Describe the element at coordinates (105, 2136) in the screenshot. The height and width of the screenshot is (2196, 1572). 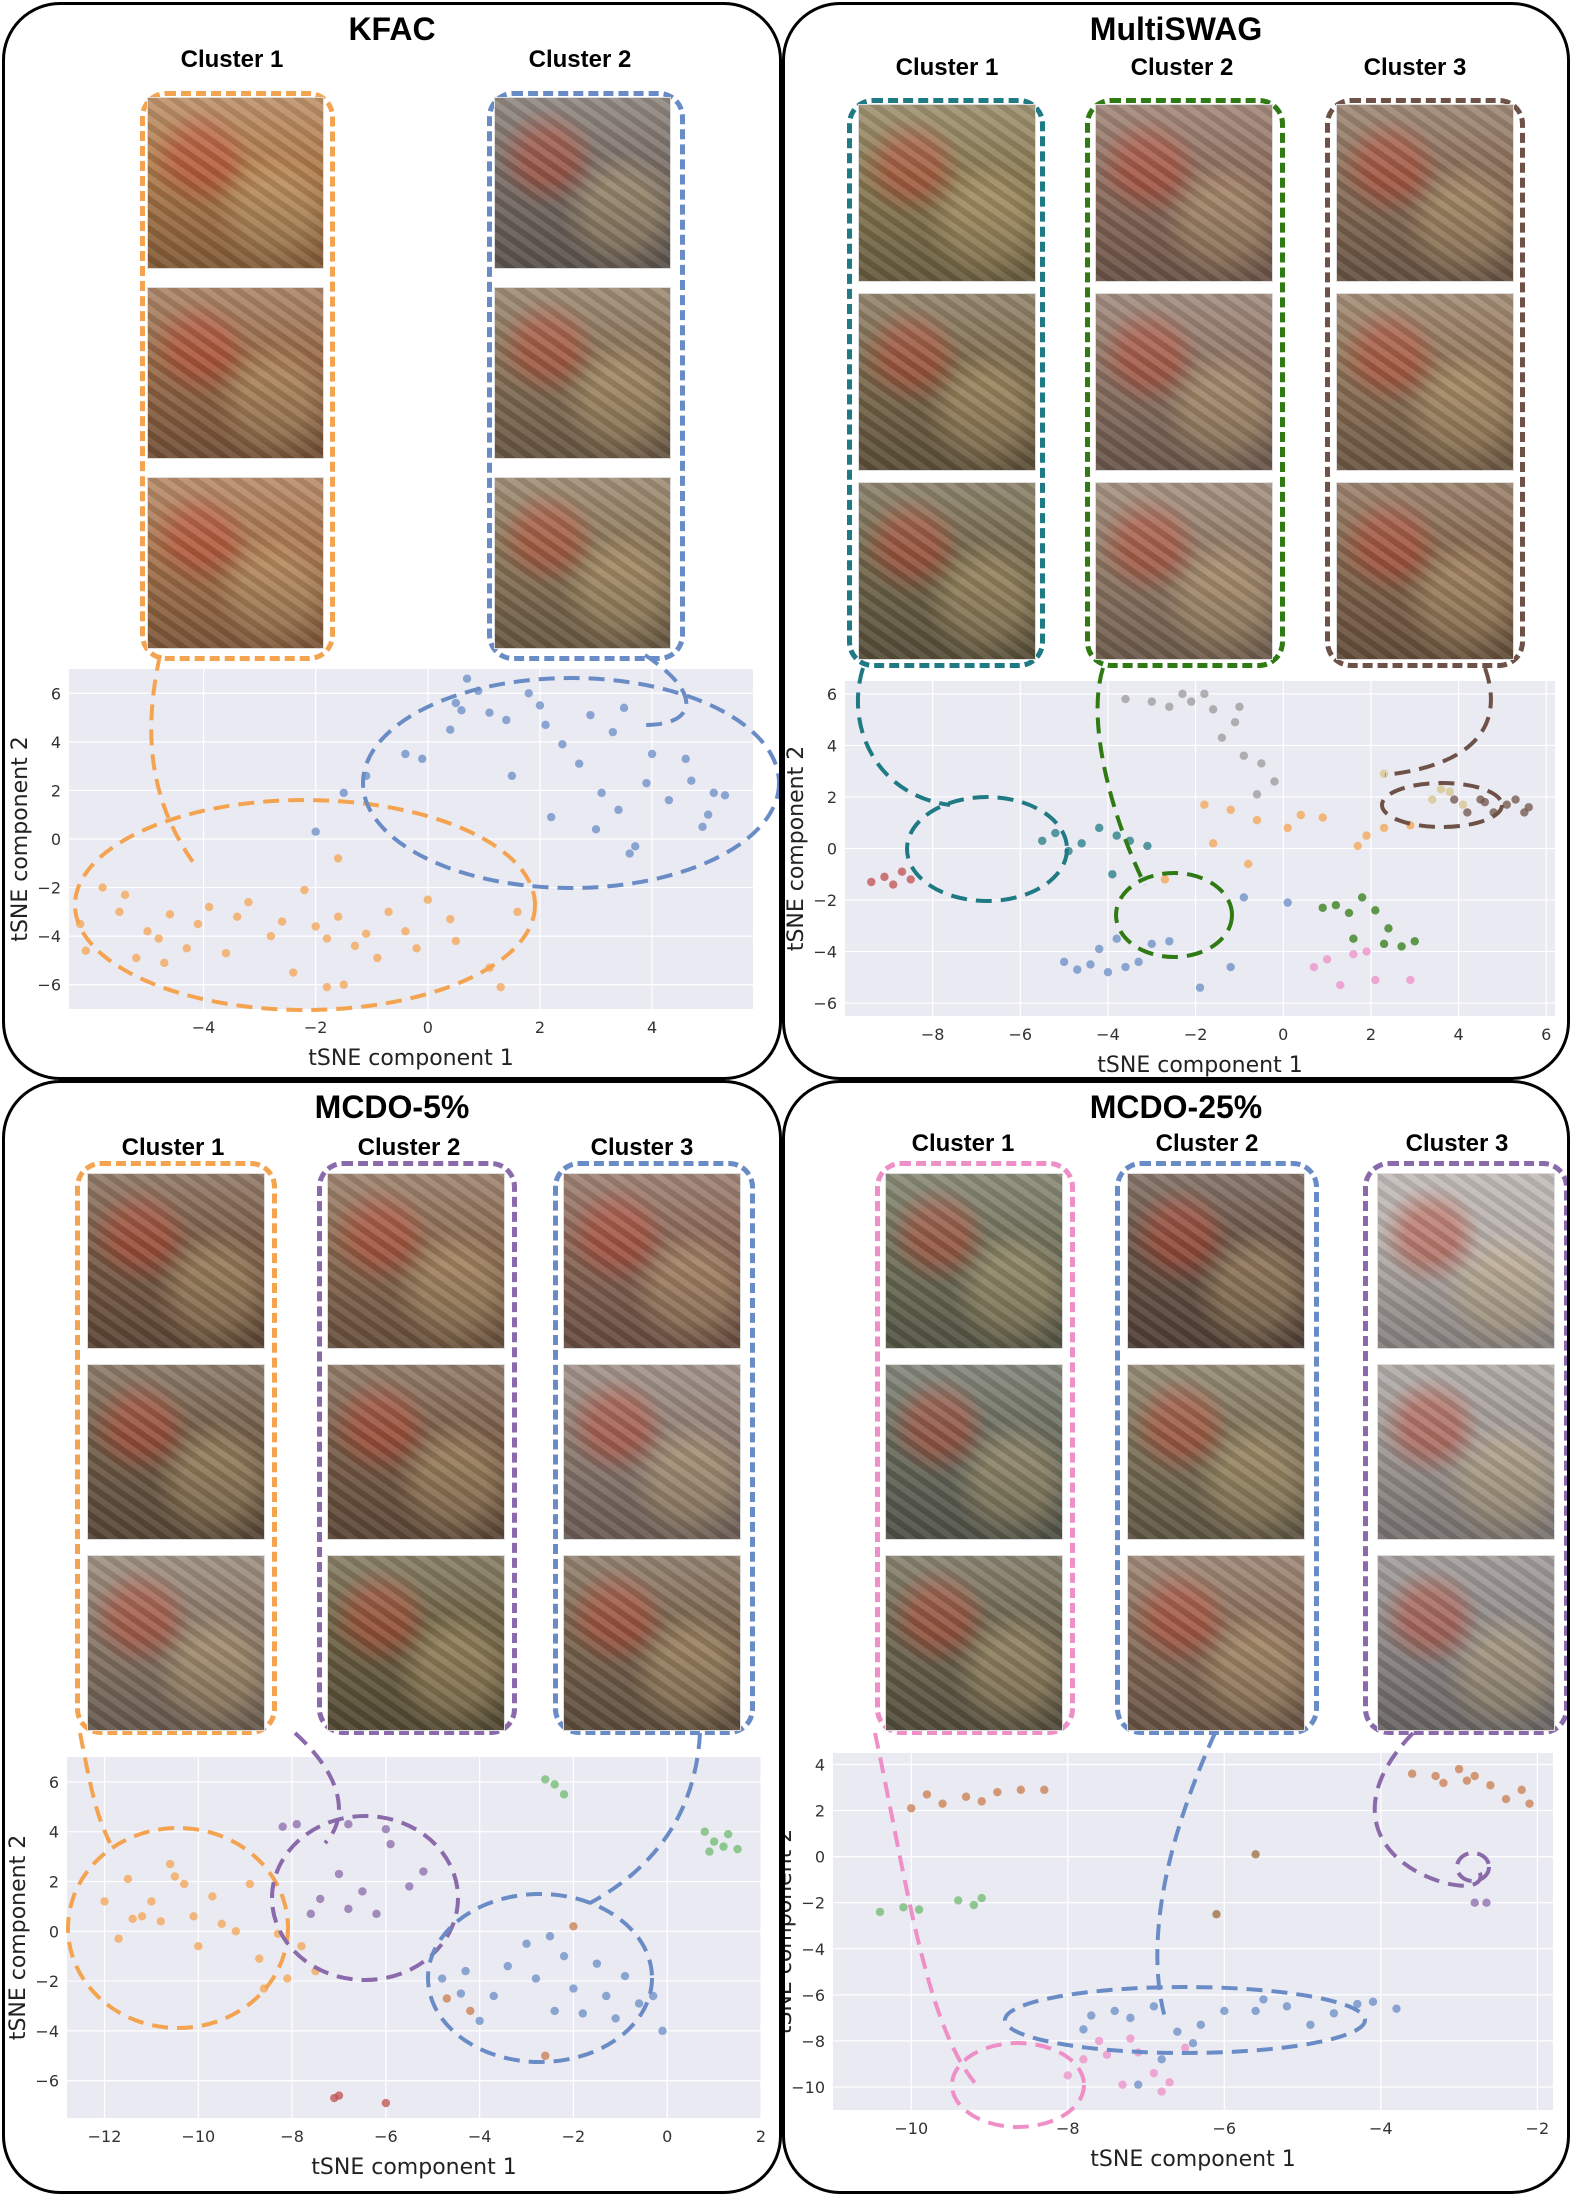
I see `x-tick-label: −12` at that location.